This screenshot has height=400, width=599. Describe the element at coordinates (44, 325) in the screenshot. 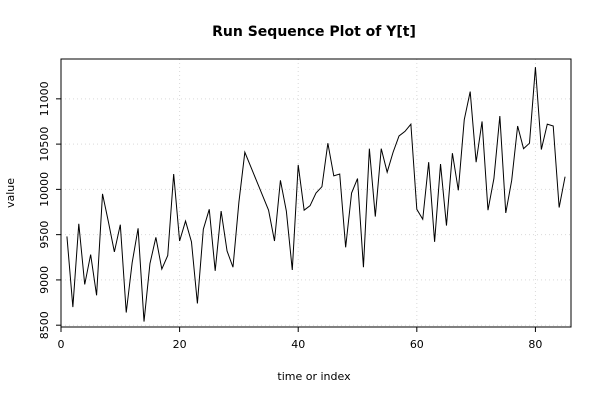

I see `y-tick-label: 8500` at that location.